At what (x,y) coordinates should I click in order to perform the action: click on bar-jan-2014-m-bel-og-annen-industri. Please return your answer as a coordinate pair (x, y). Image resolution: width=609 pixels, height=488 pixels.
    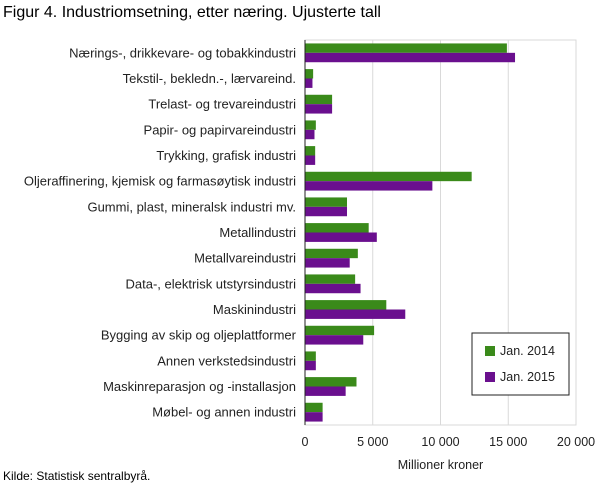
    Looking at the image, I should click on (314, 407).